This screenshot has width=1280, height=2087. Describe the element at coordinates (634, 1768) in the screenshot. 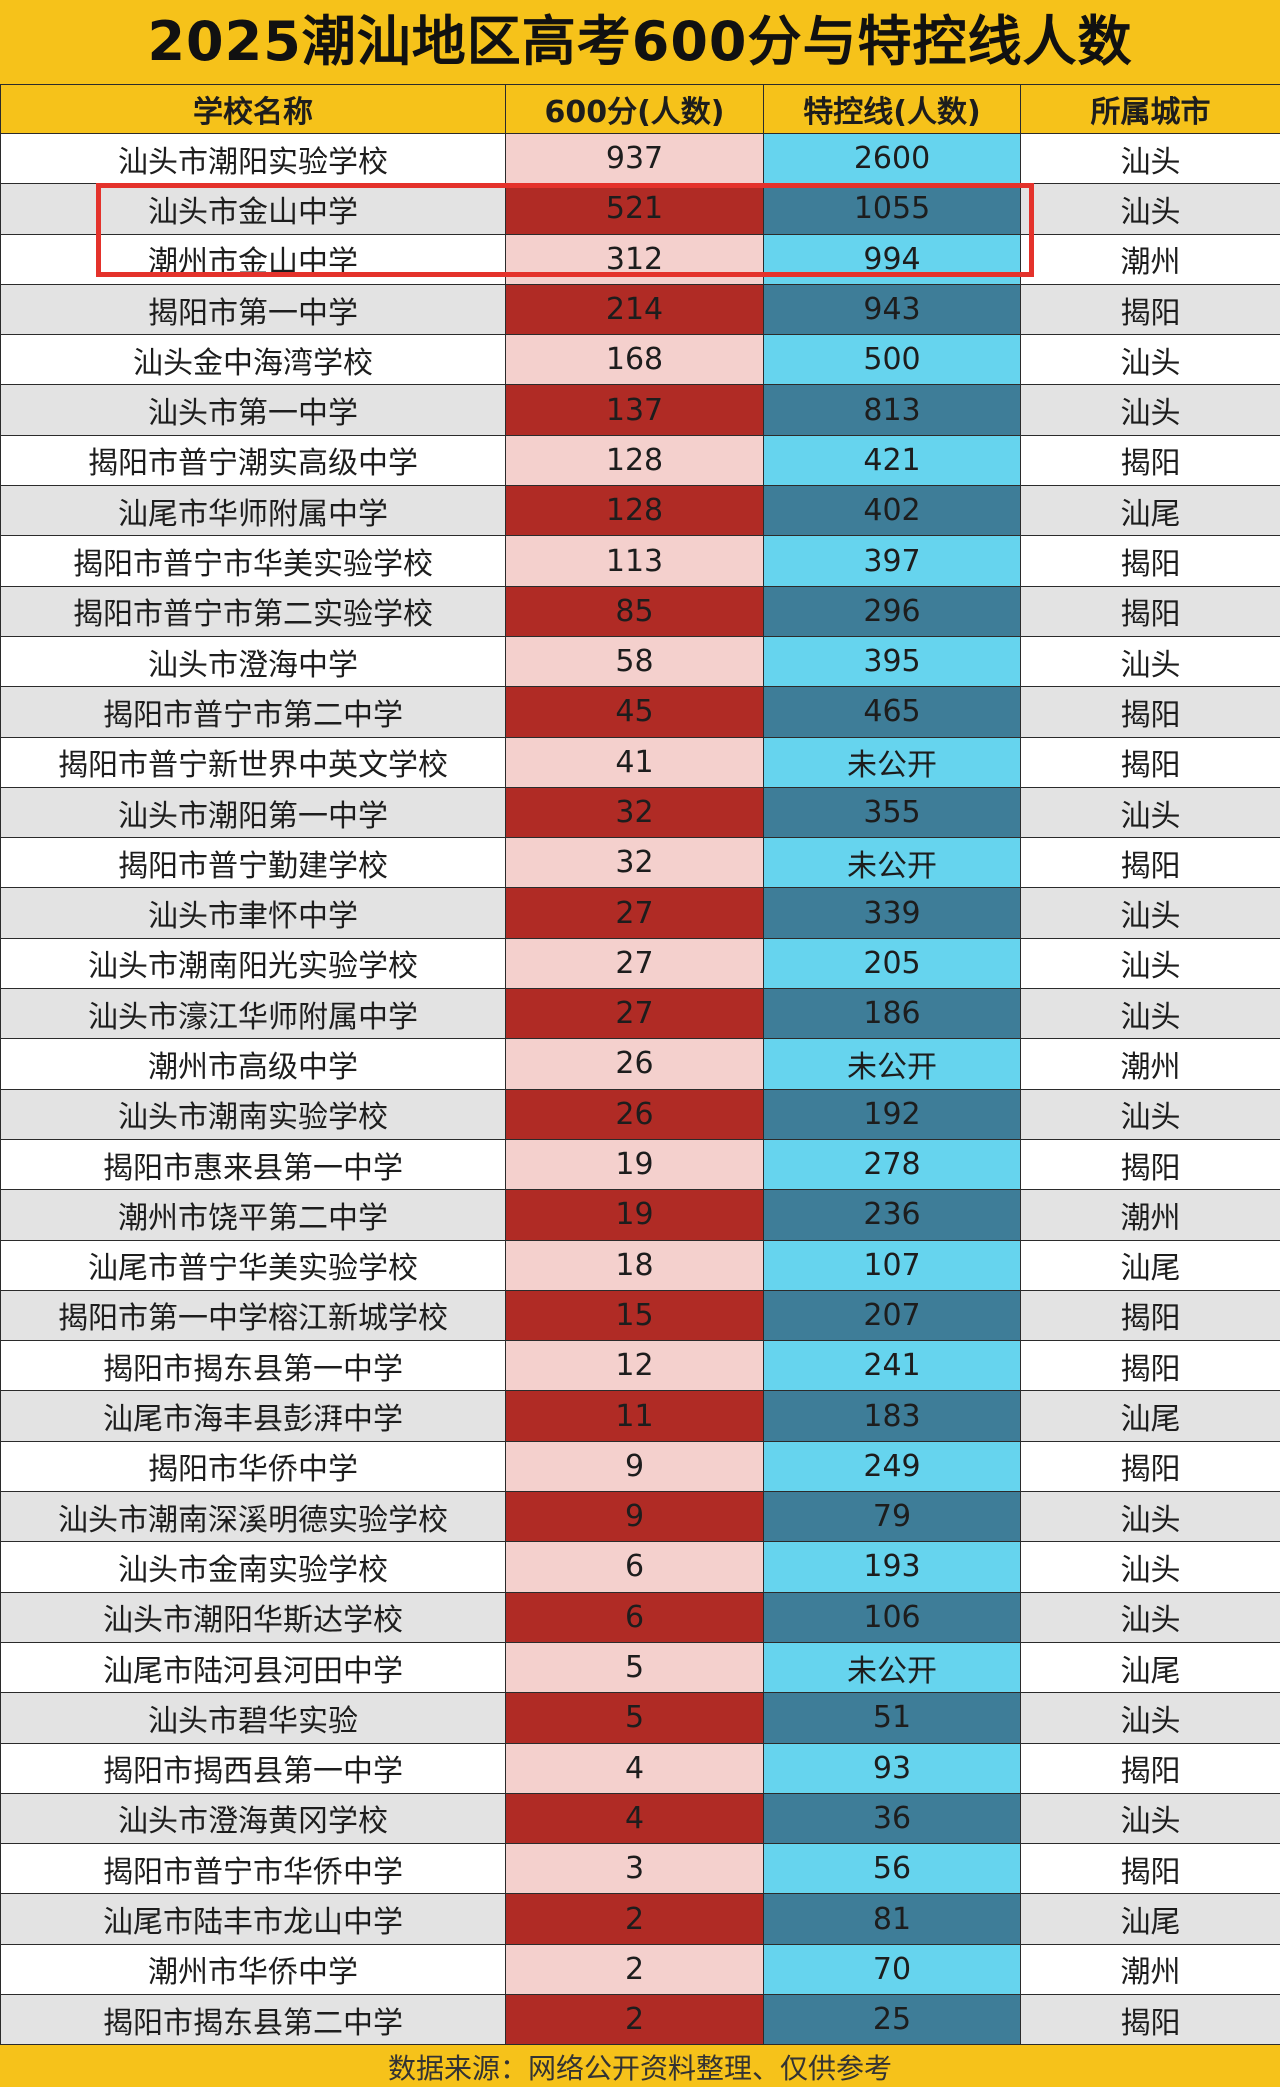

I see `score-600-cell: 4` at that location.